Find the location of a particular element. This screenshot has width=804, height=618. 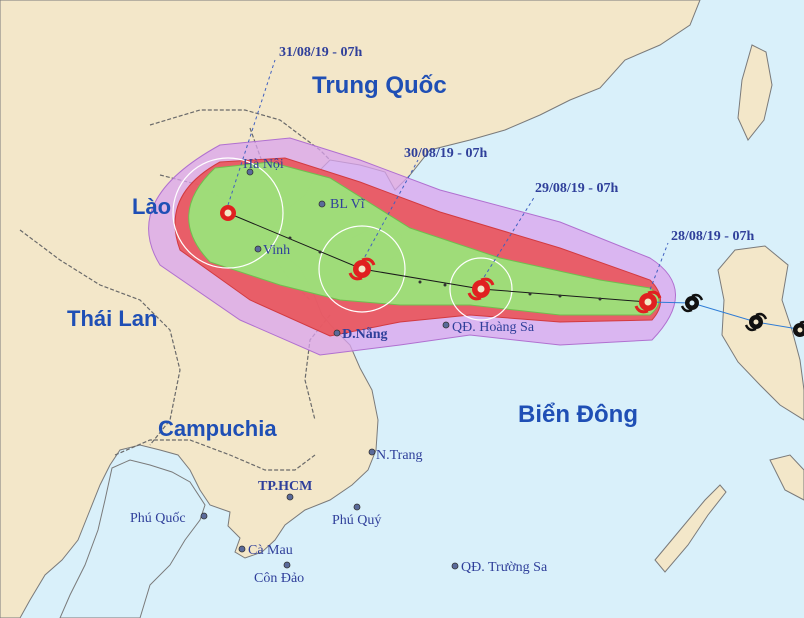

city-label-nha-trang: N.Trang is located at coordinates (399, 455).